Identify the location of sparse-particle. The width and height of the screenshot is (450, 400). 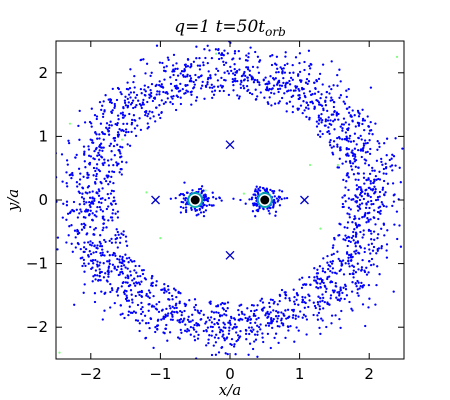
(320, 228).